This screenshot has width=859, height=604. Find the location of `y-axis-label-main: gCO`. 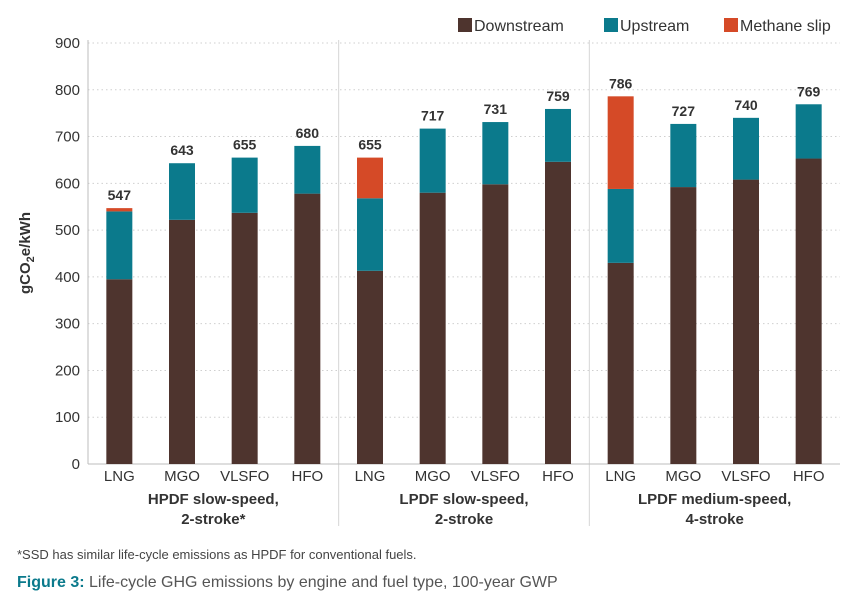

y-axis-label-main: gCO is located at coordinates (25, 278).